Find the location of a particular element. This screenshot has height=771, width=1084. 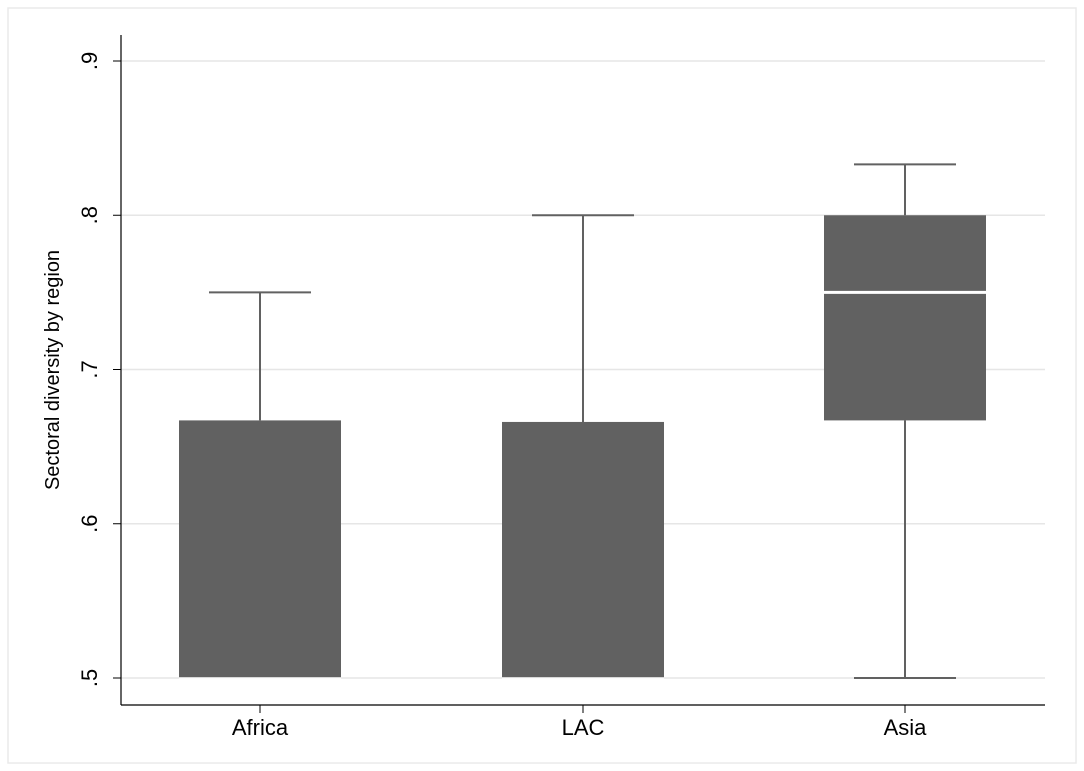

y-tick-label-1: .6 is located at coordinates (89, 524).